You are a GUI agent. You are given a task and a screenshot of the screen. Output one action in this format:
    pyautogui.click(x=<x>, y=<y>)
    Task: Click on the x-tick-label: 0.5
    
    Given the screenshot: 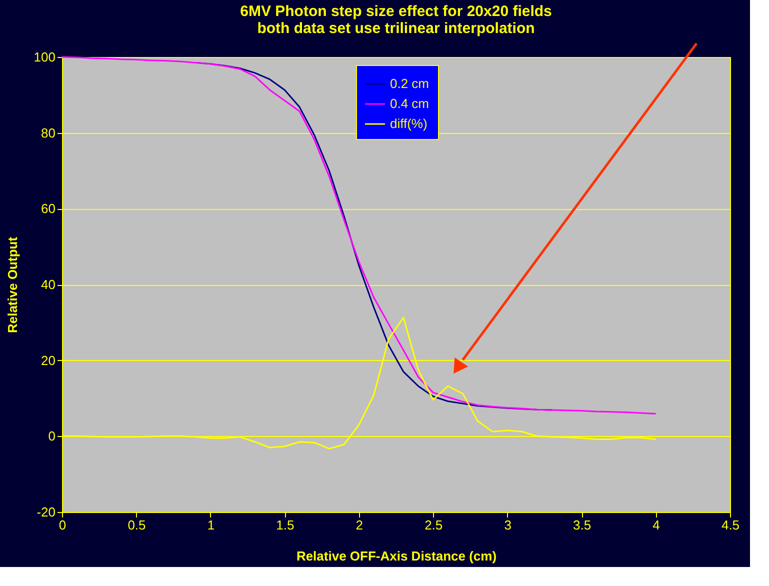 What is the action you would take?
    pyautogui.click(x=137, y=525)
    